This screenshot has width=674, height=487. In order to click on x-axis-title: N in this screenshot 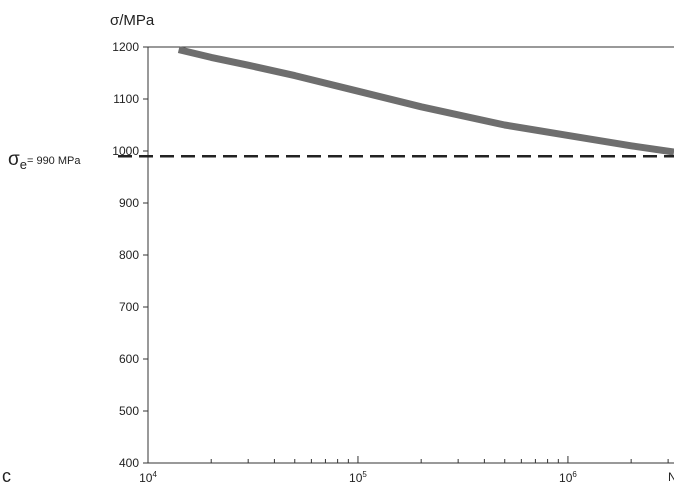, I will do `click(671, 477)`.